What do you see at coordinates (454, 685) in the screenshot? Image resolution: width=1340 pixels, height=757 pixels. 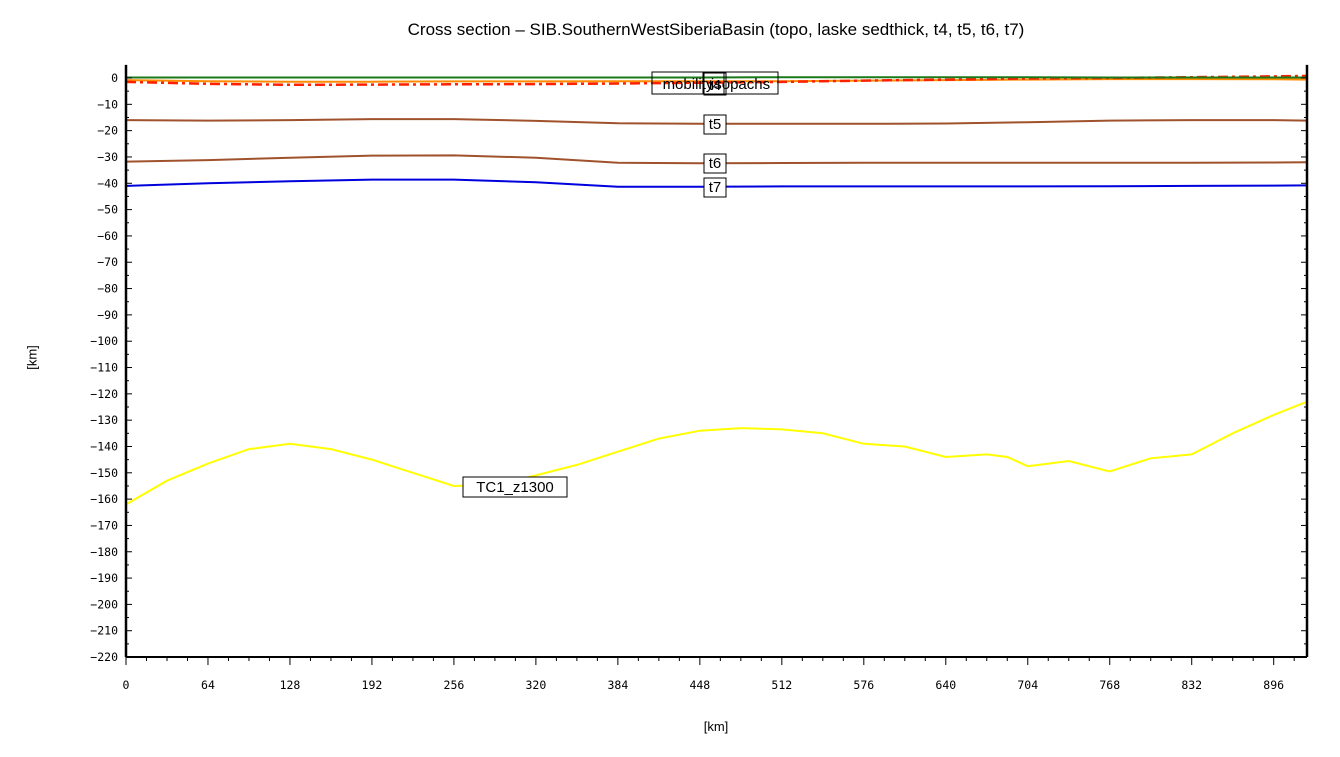 I see `x-tick-label: 256` at bounding box center [454, 685].